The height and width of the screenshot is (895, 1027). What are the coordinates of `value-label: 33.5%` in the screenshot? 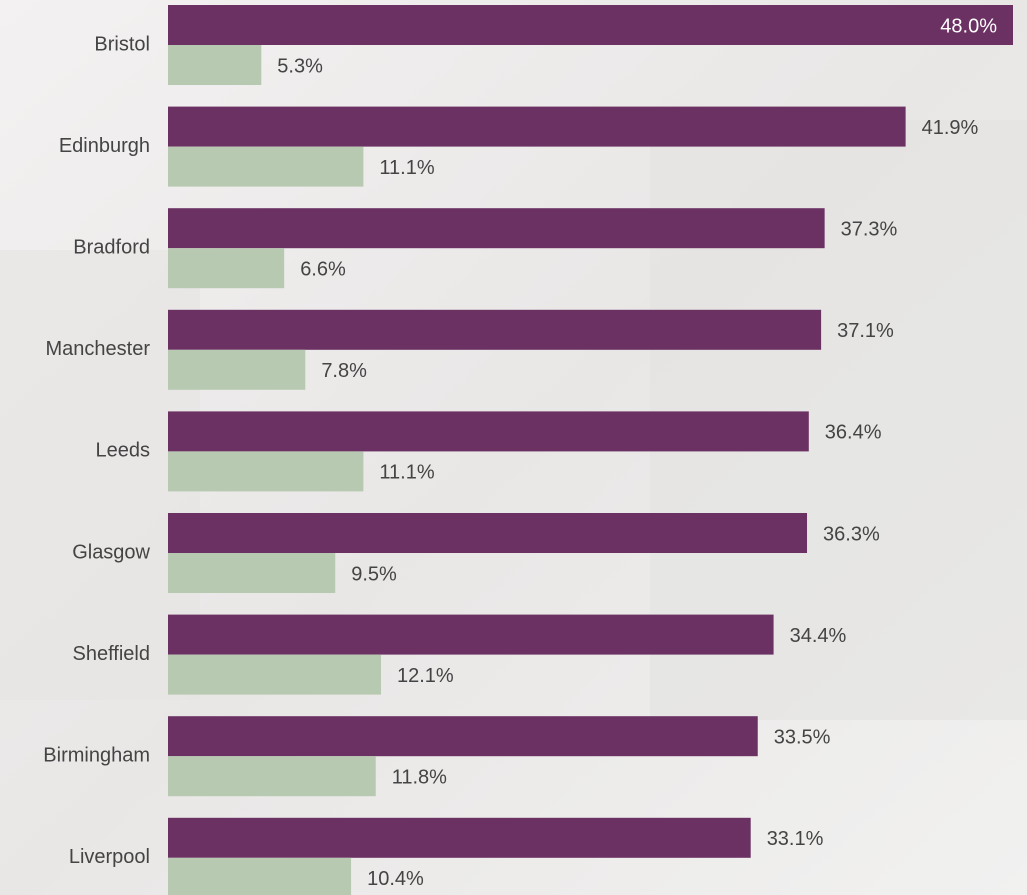 It's located at (802, 737).